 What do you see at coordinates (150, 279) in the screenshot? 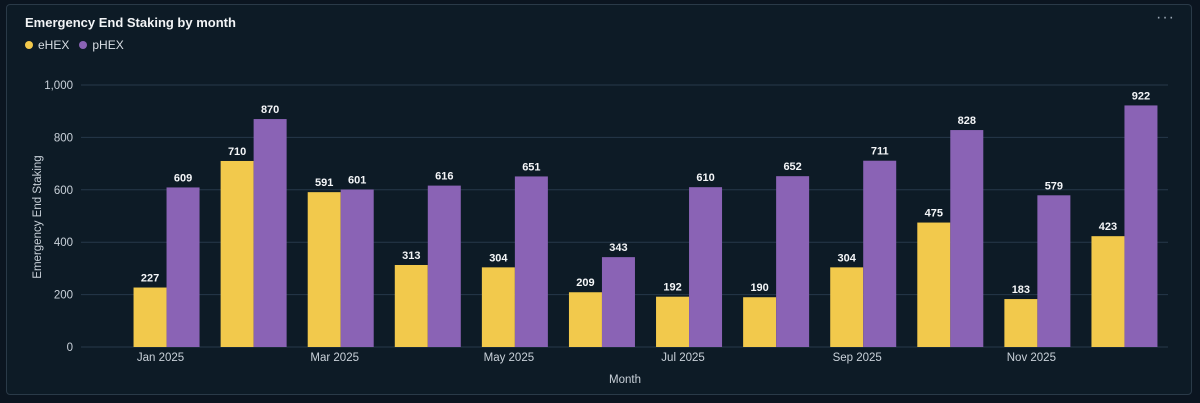
I see `data-label: 227` at bounding box center [150, 279].